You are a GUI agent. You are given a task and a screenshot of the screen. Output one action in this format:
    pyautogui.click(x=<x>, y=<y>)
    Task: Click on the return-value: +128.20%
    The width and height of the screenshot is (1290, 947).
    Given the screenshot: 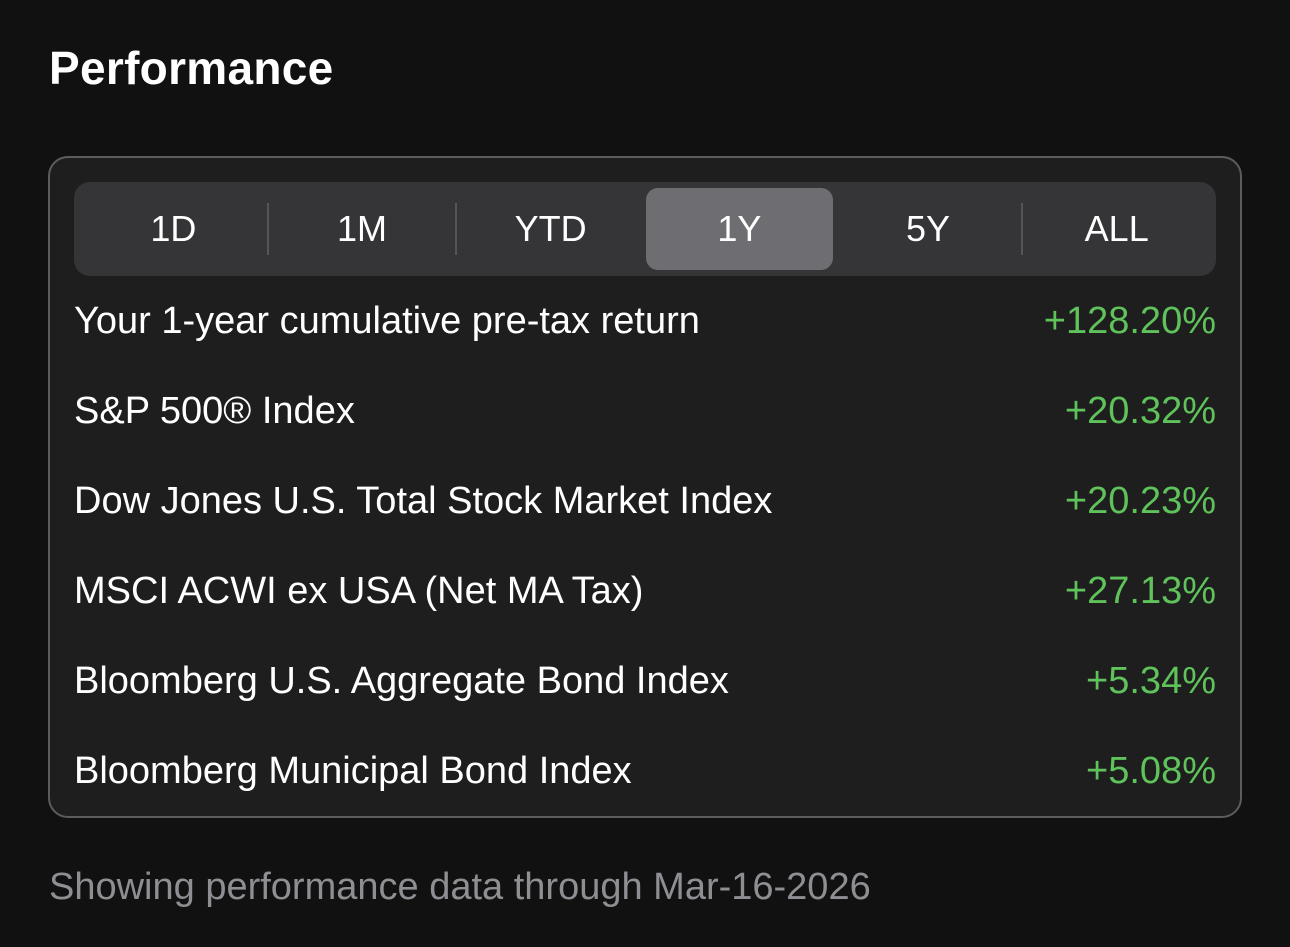 What is the action you would take?
    pyautogui.click(x=1129, y=321)
    